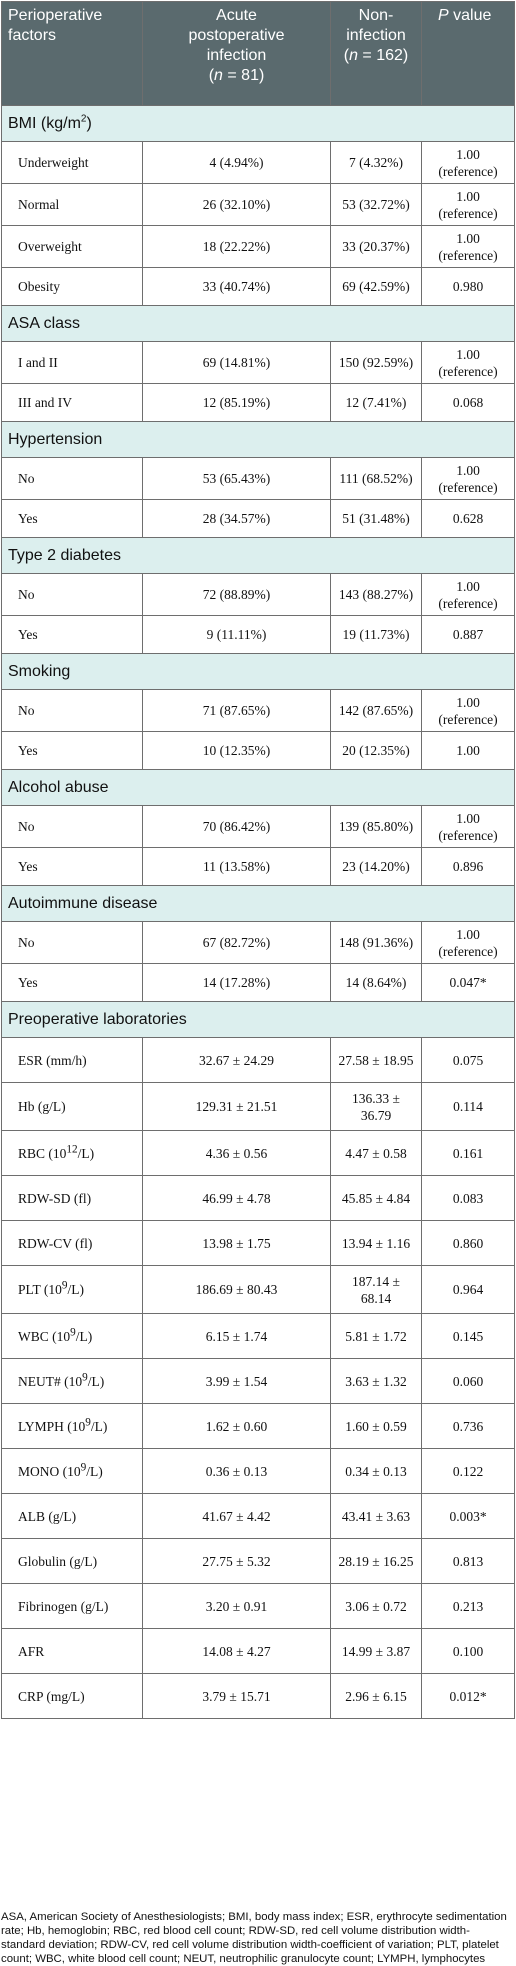  I want to click on section-title: Hypertension, so click(258, 439).